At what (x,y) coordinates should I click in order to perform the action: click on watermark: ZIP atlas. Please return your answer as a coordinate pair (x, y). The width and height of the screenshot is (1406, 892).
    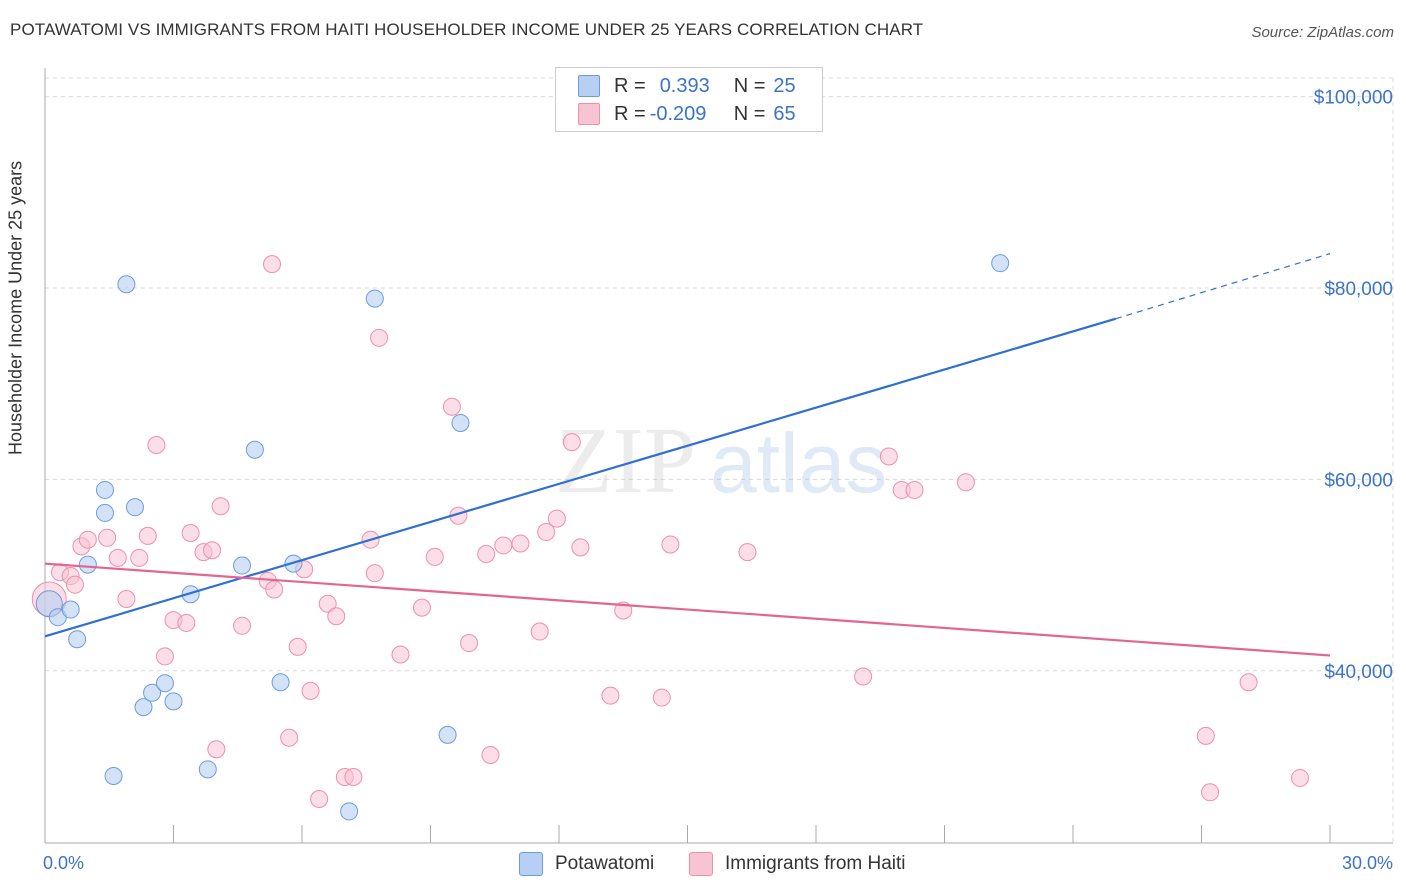
    Looking at the image, I should click on (721, 461).